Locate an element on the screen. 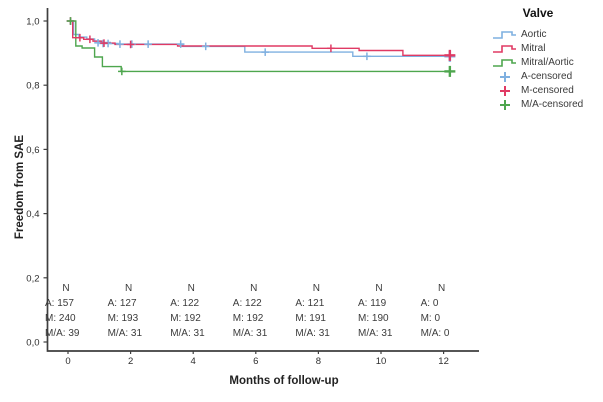 The image size is (603, 402). legend-item-m-a-censored: M/A-censored is located at coordinates (547, 104).